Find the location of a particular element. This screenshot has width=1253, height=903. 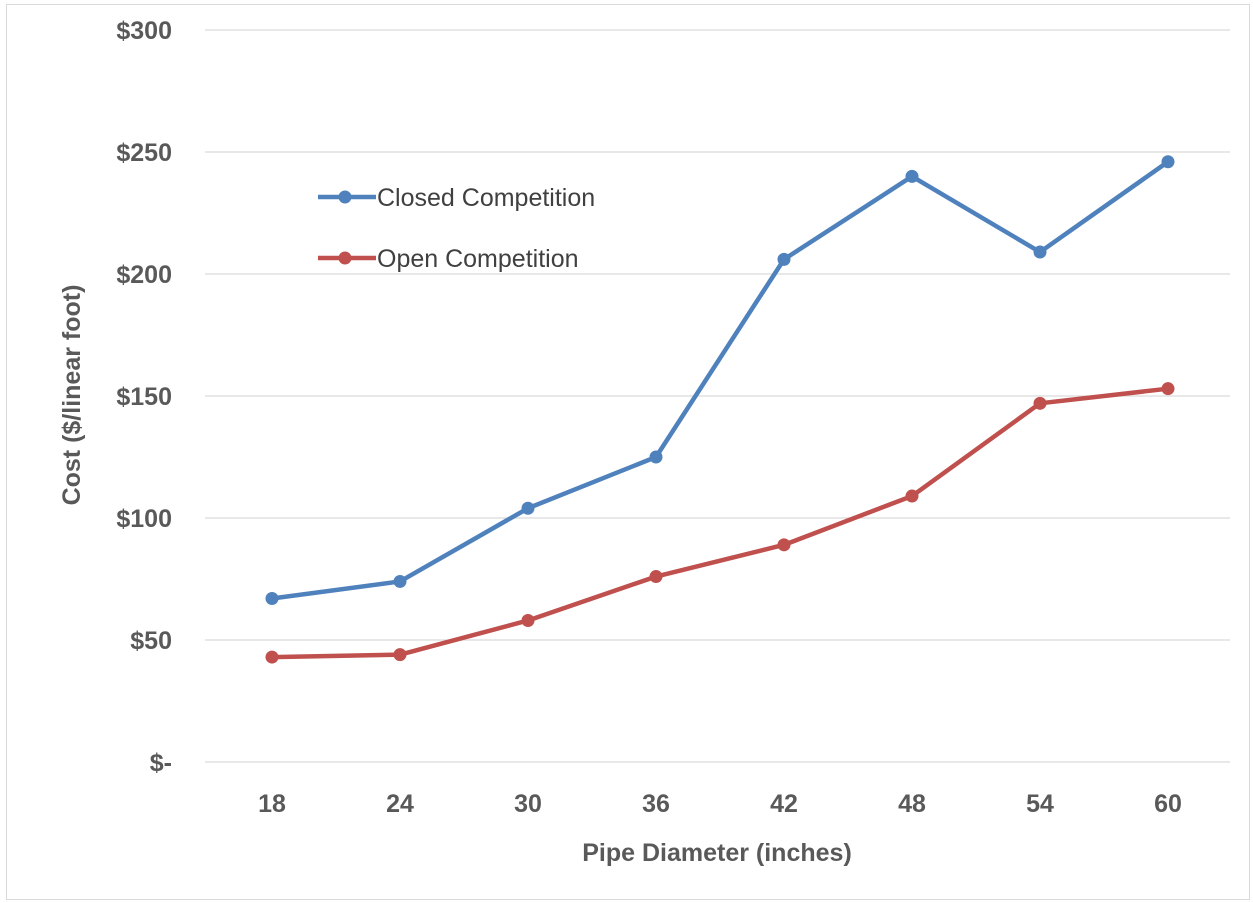

y-tick-label: $150 is located at coordinates (144, 397).